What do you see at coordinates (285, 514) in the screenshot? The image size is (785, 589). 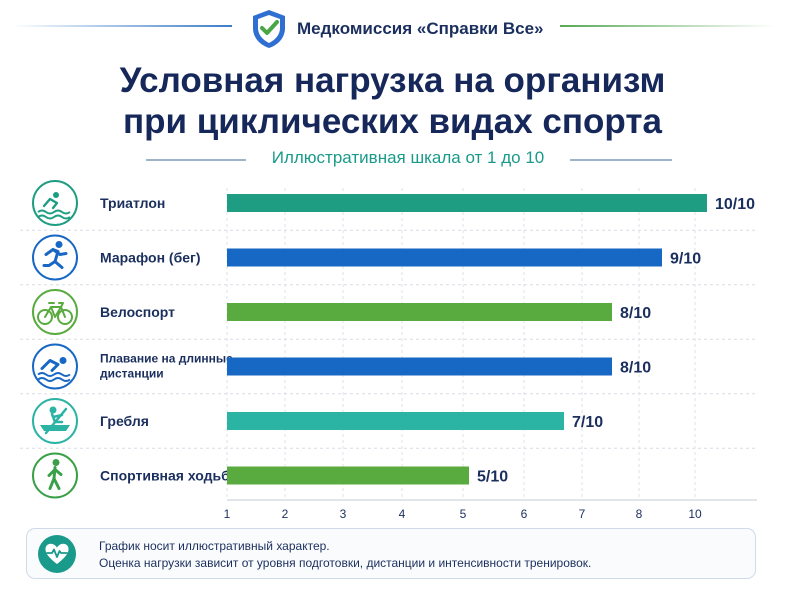 I see `x-tick-label-1: 2` at bounding box center [285, 514].